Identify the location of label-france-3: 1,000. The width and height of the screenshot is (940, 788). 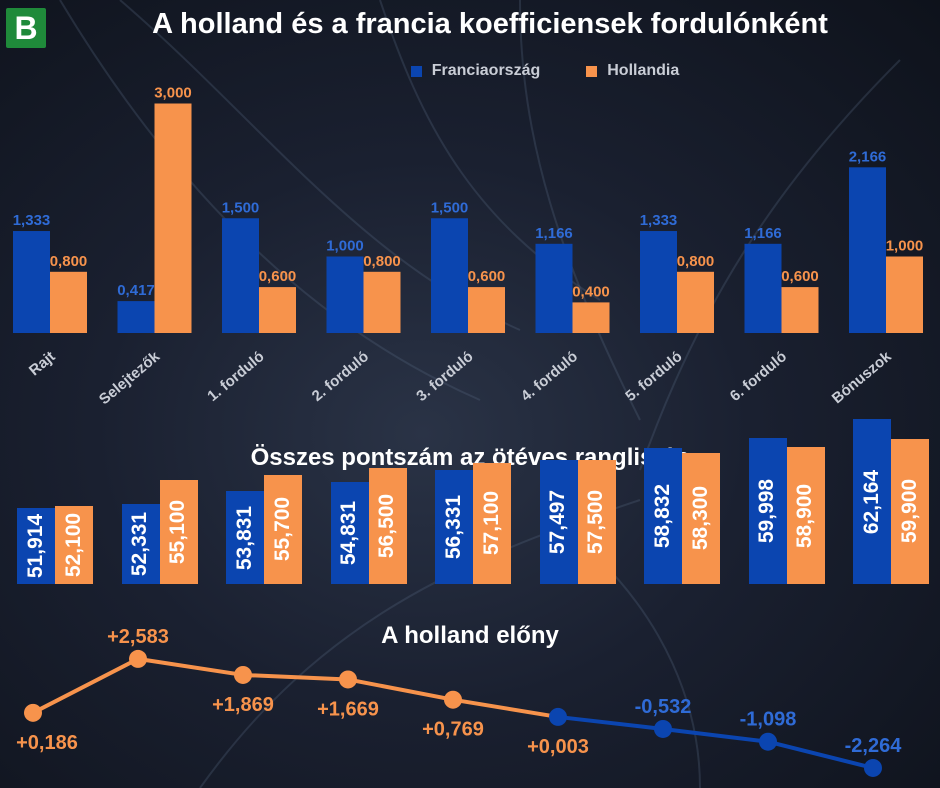
(345, 246).